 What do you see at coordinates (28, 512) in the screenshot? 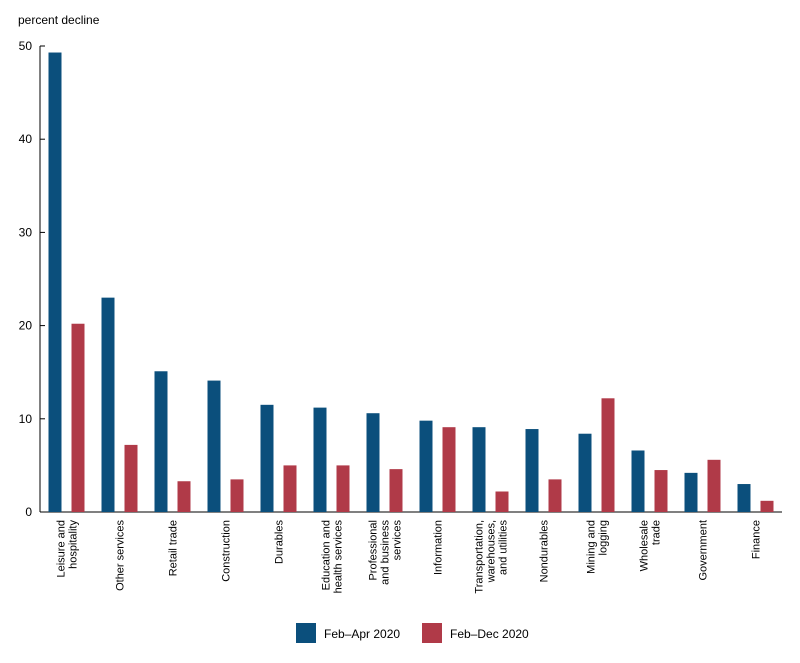
I see `y-tick-label: 0` at bounding box center [28, 512].